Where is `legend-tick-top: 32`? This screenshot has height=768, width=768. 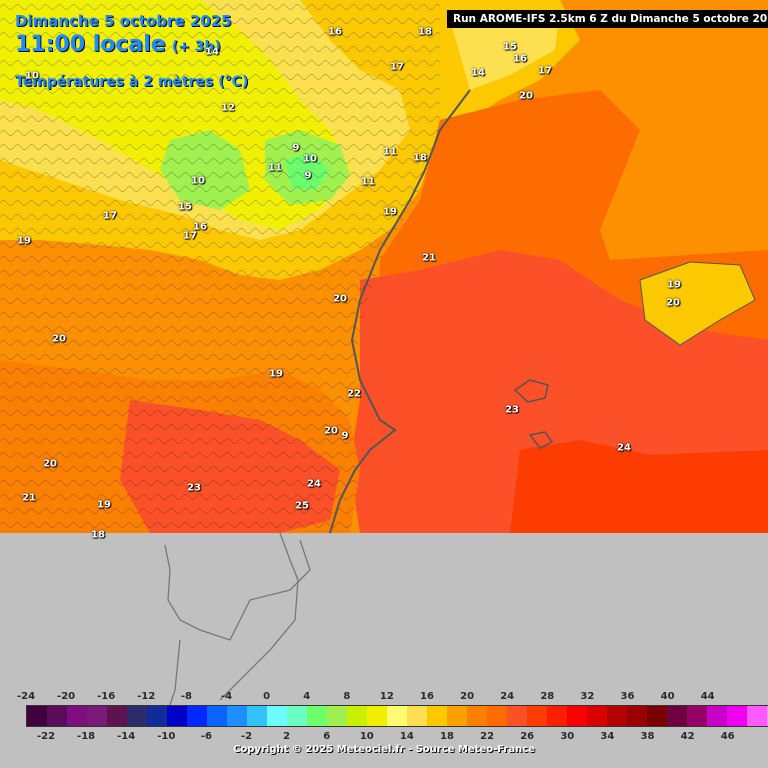
legend-tick-top: 32 is located at coordinates (587, 696).